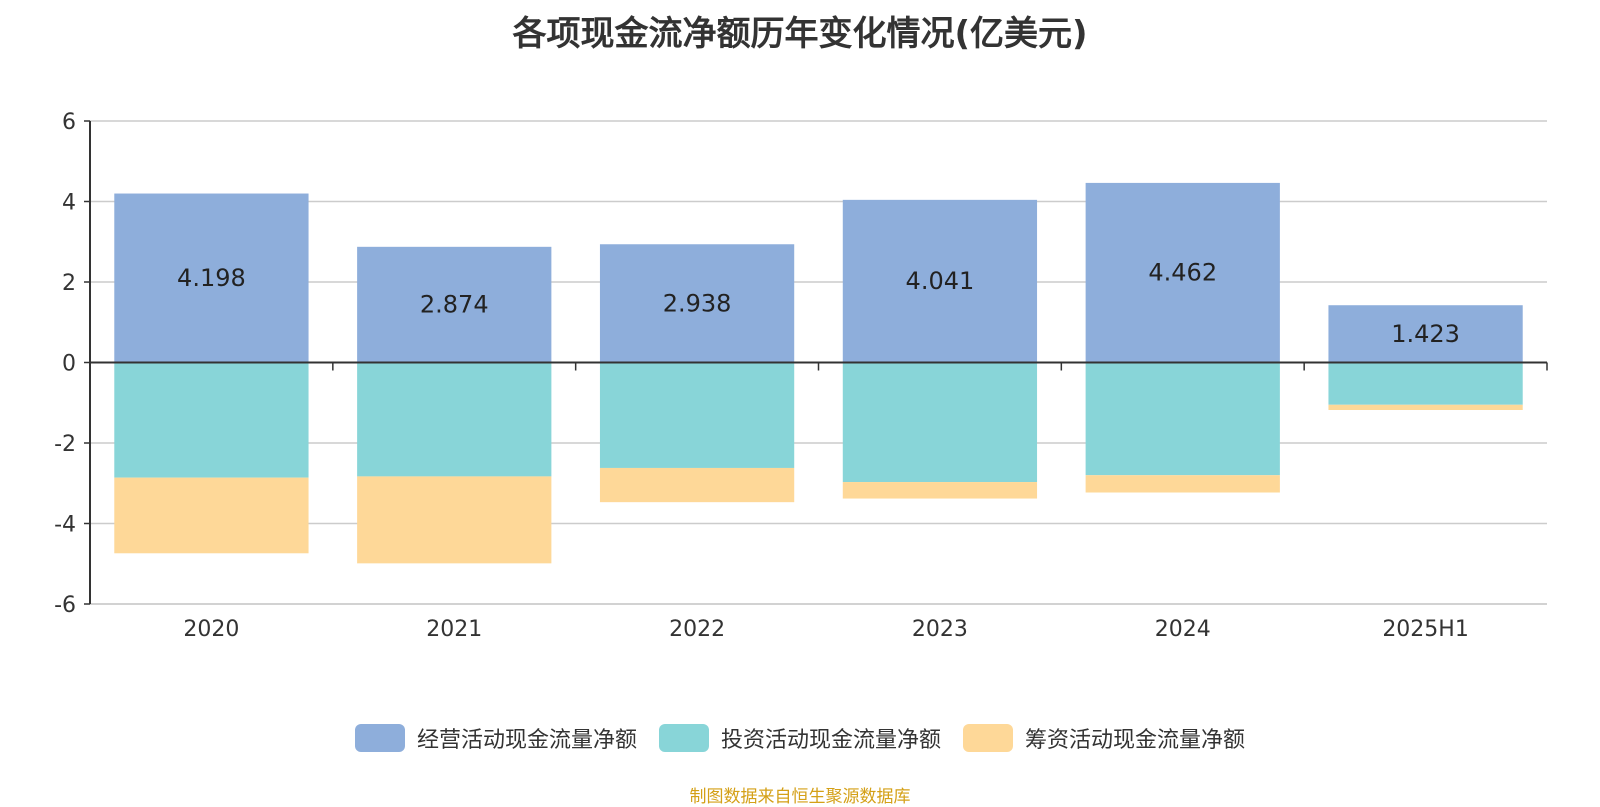 This screenshot has height=807, width=1600. What do you see at coordinates (940, 490) in the screenshot?
I see `bar-financing-2023` at bounding box center [940, 490].